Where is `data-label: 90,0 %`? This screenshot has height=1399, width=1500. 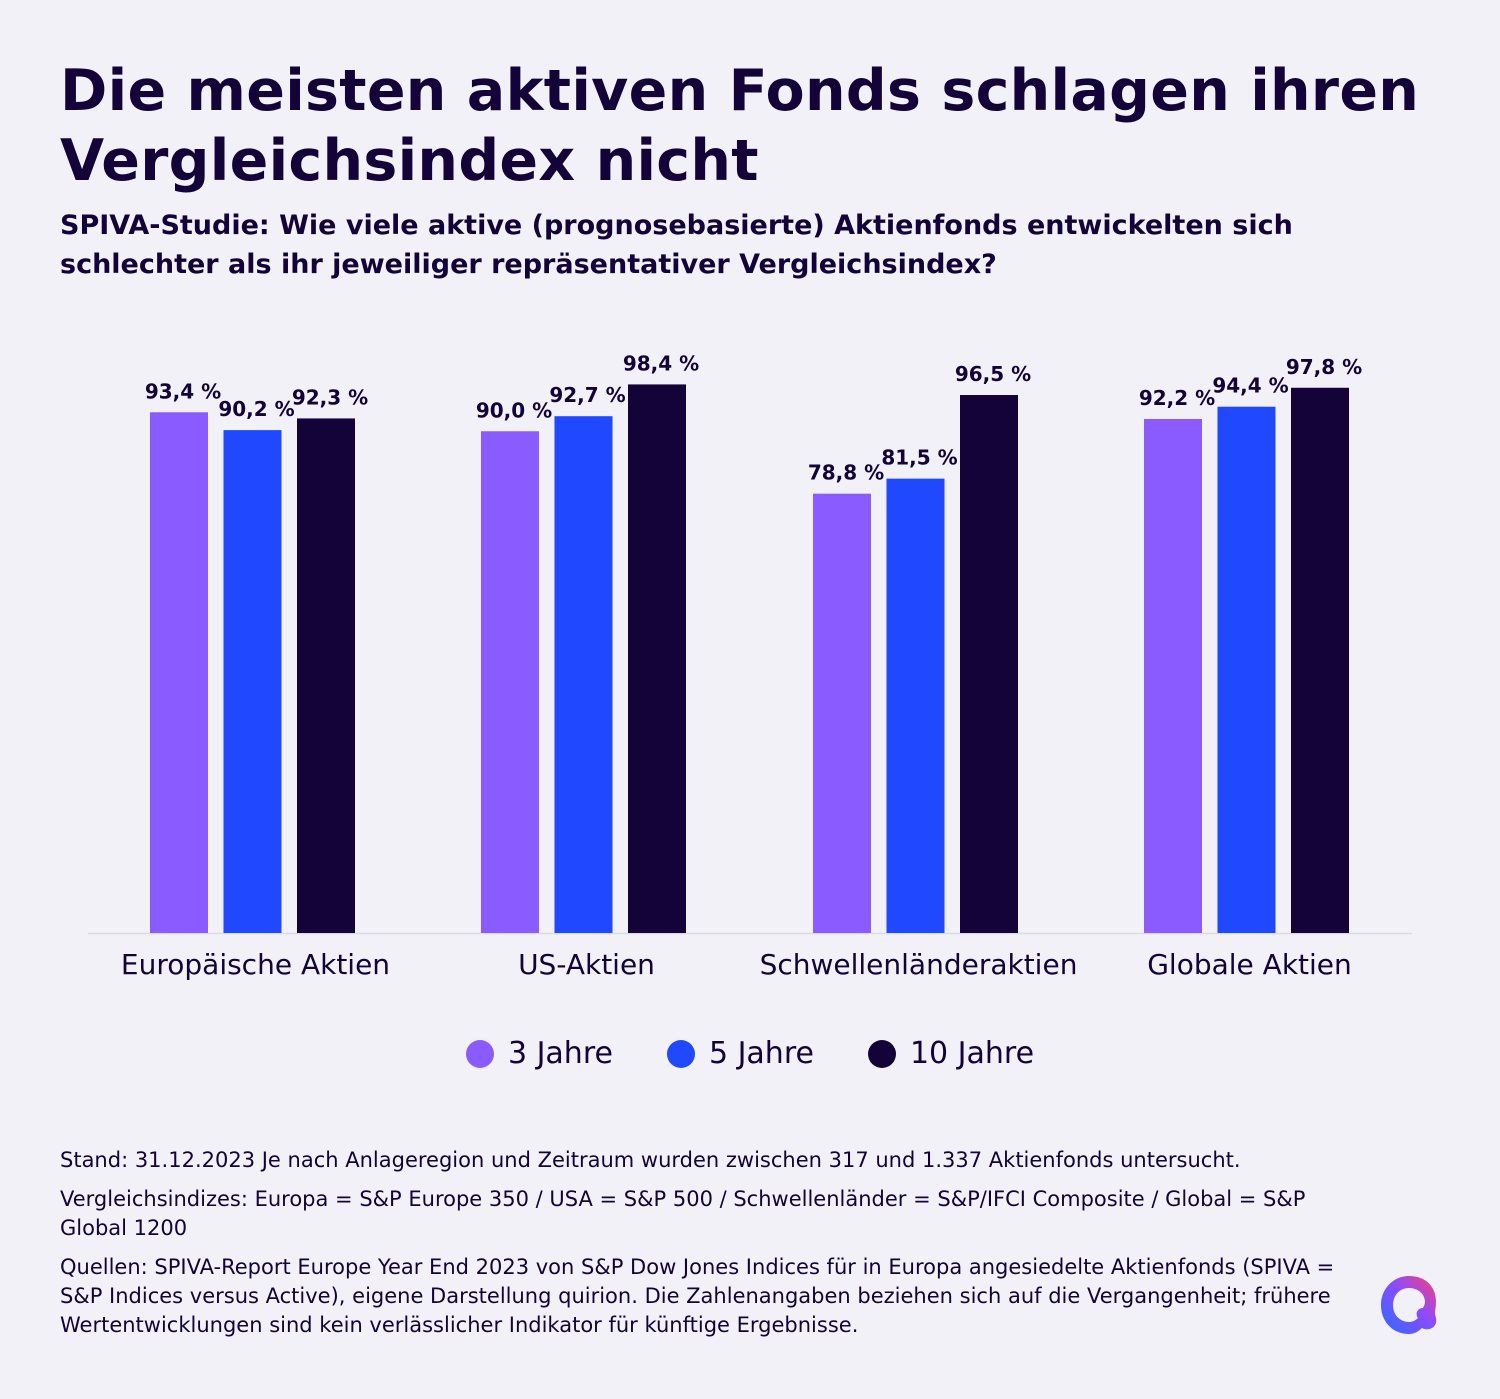 data-label: 90,0 % is located at coordinates (514, 410).